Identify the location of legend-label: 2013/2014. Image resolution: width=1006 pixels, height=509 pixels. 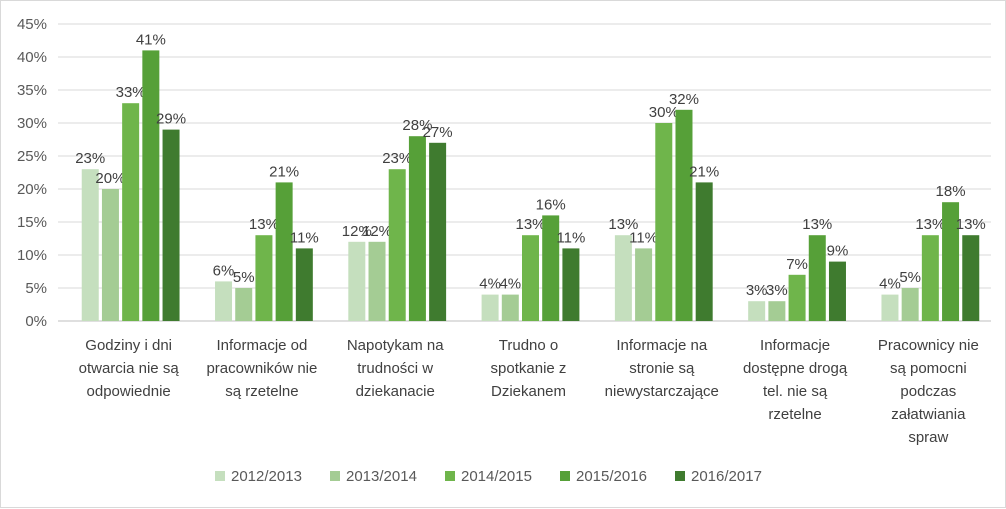
(381, 476).